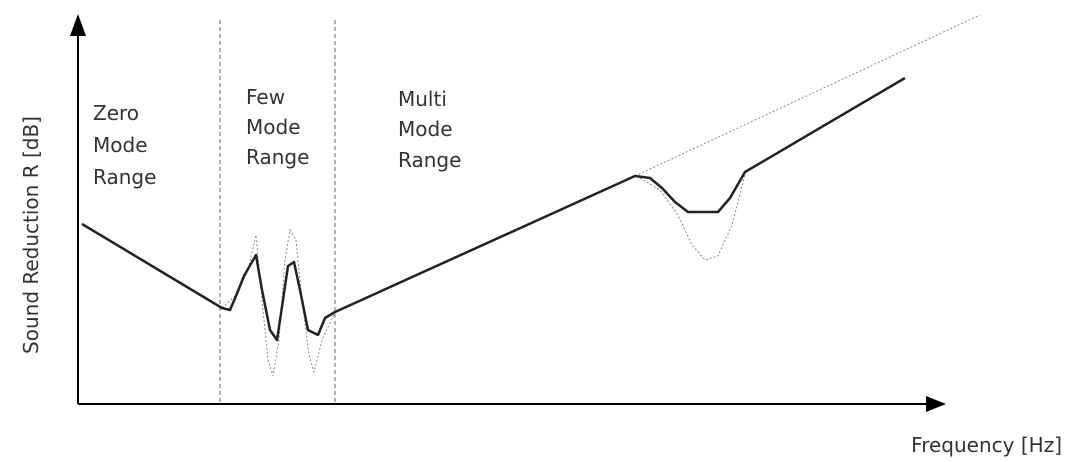 The image size is (1070, 462). I want to click on region-label: Multi, so click(422, 99).